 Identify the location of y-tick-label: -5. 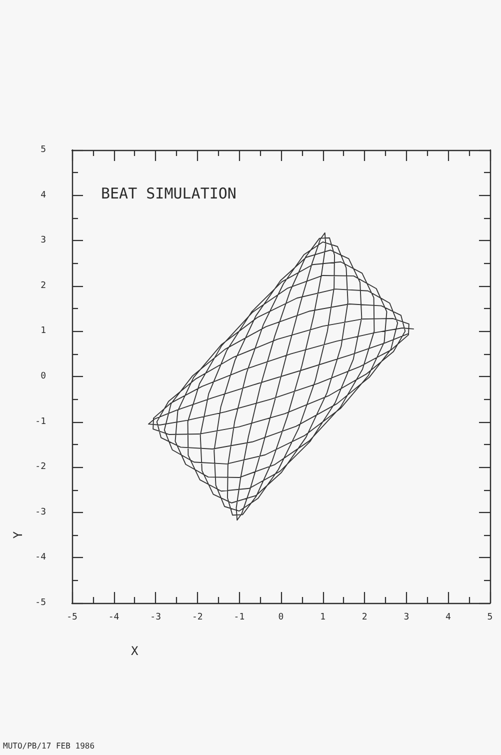
(40, 603).